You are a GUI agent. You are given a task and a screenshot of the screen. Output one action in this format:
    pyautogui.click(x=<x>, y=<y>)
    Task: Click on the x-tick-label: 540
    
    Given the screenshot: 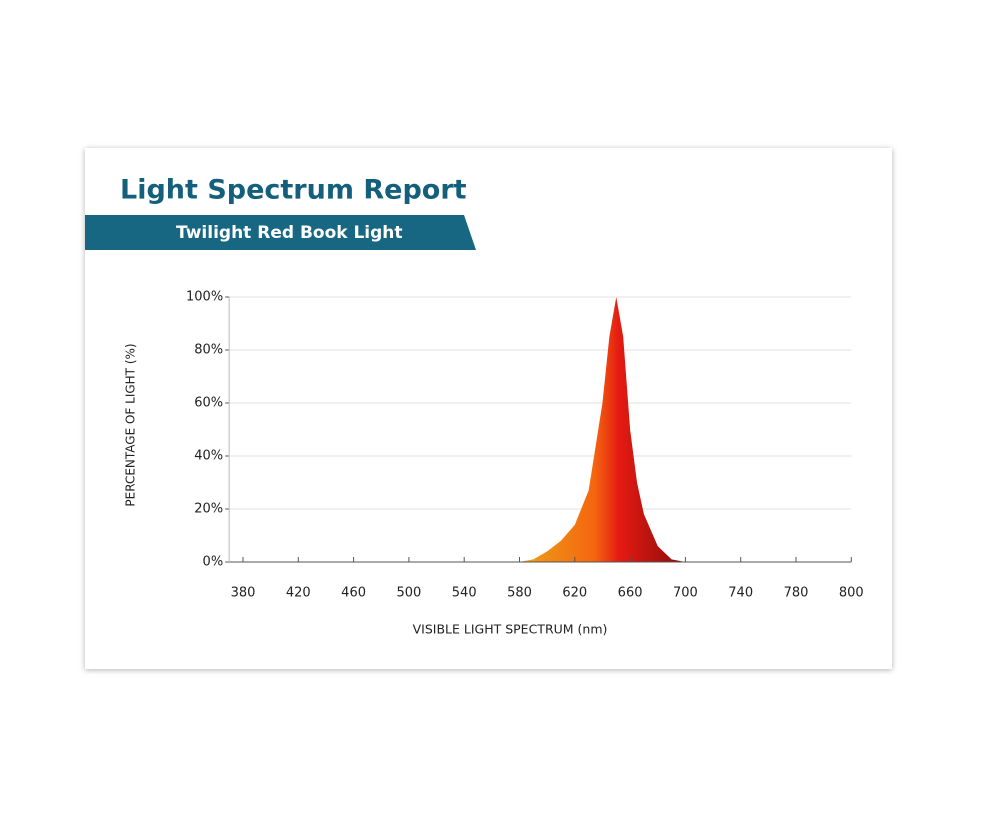 What is the action you would take?
    pyautogui.click(x=464, y=593)
    